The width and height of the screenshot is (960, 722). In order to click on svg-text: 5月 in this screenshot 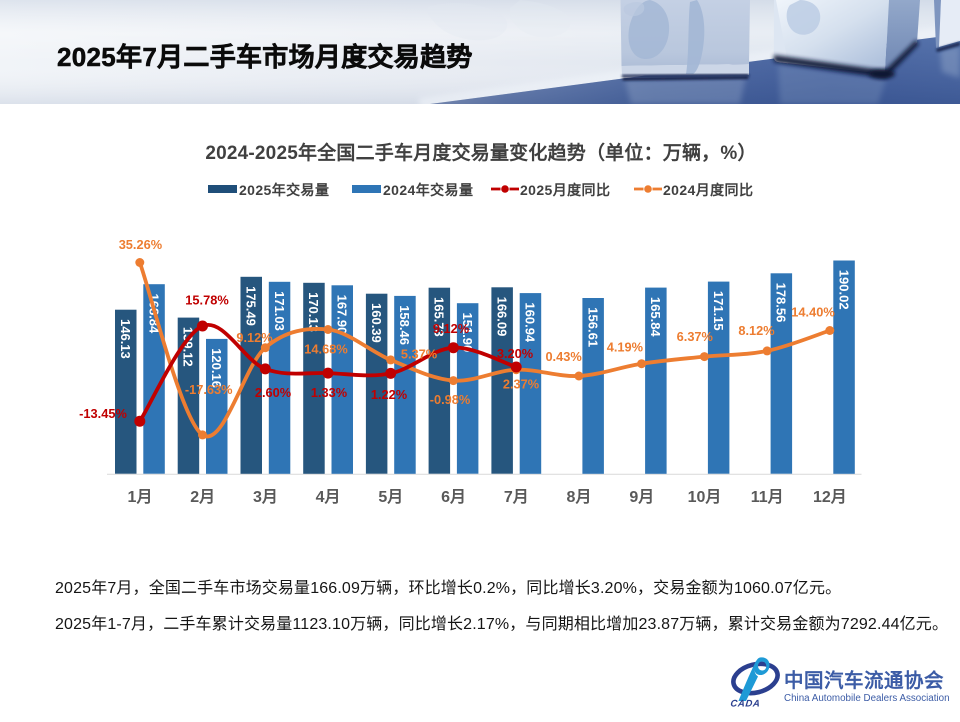, I will do `click(390, 497)`.